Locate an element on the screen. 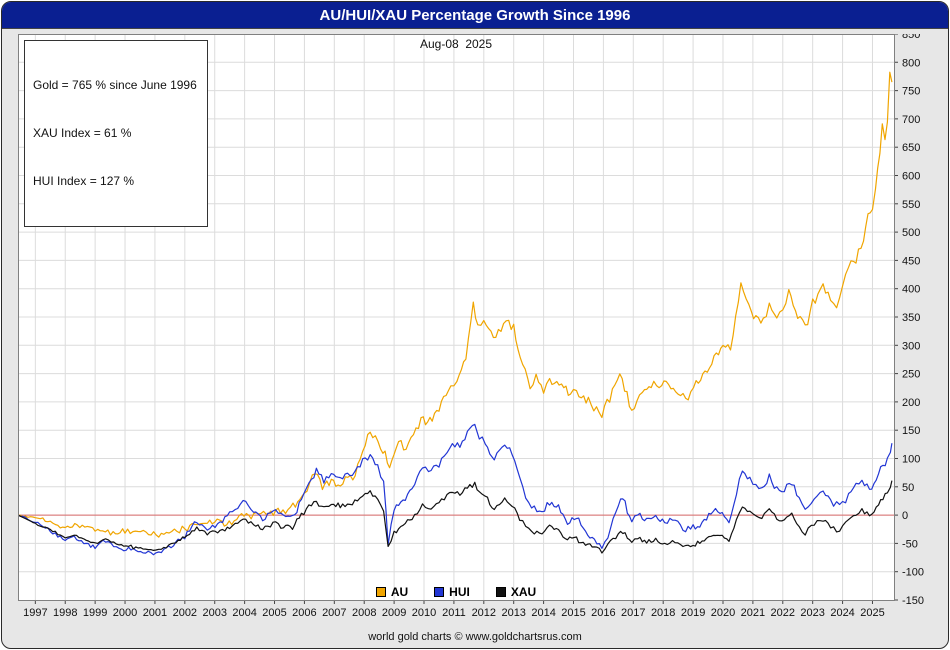 This screenshot has width=950, height=650. legend-swatch-au-icon is located at coordinates (380, 592).